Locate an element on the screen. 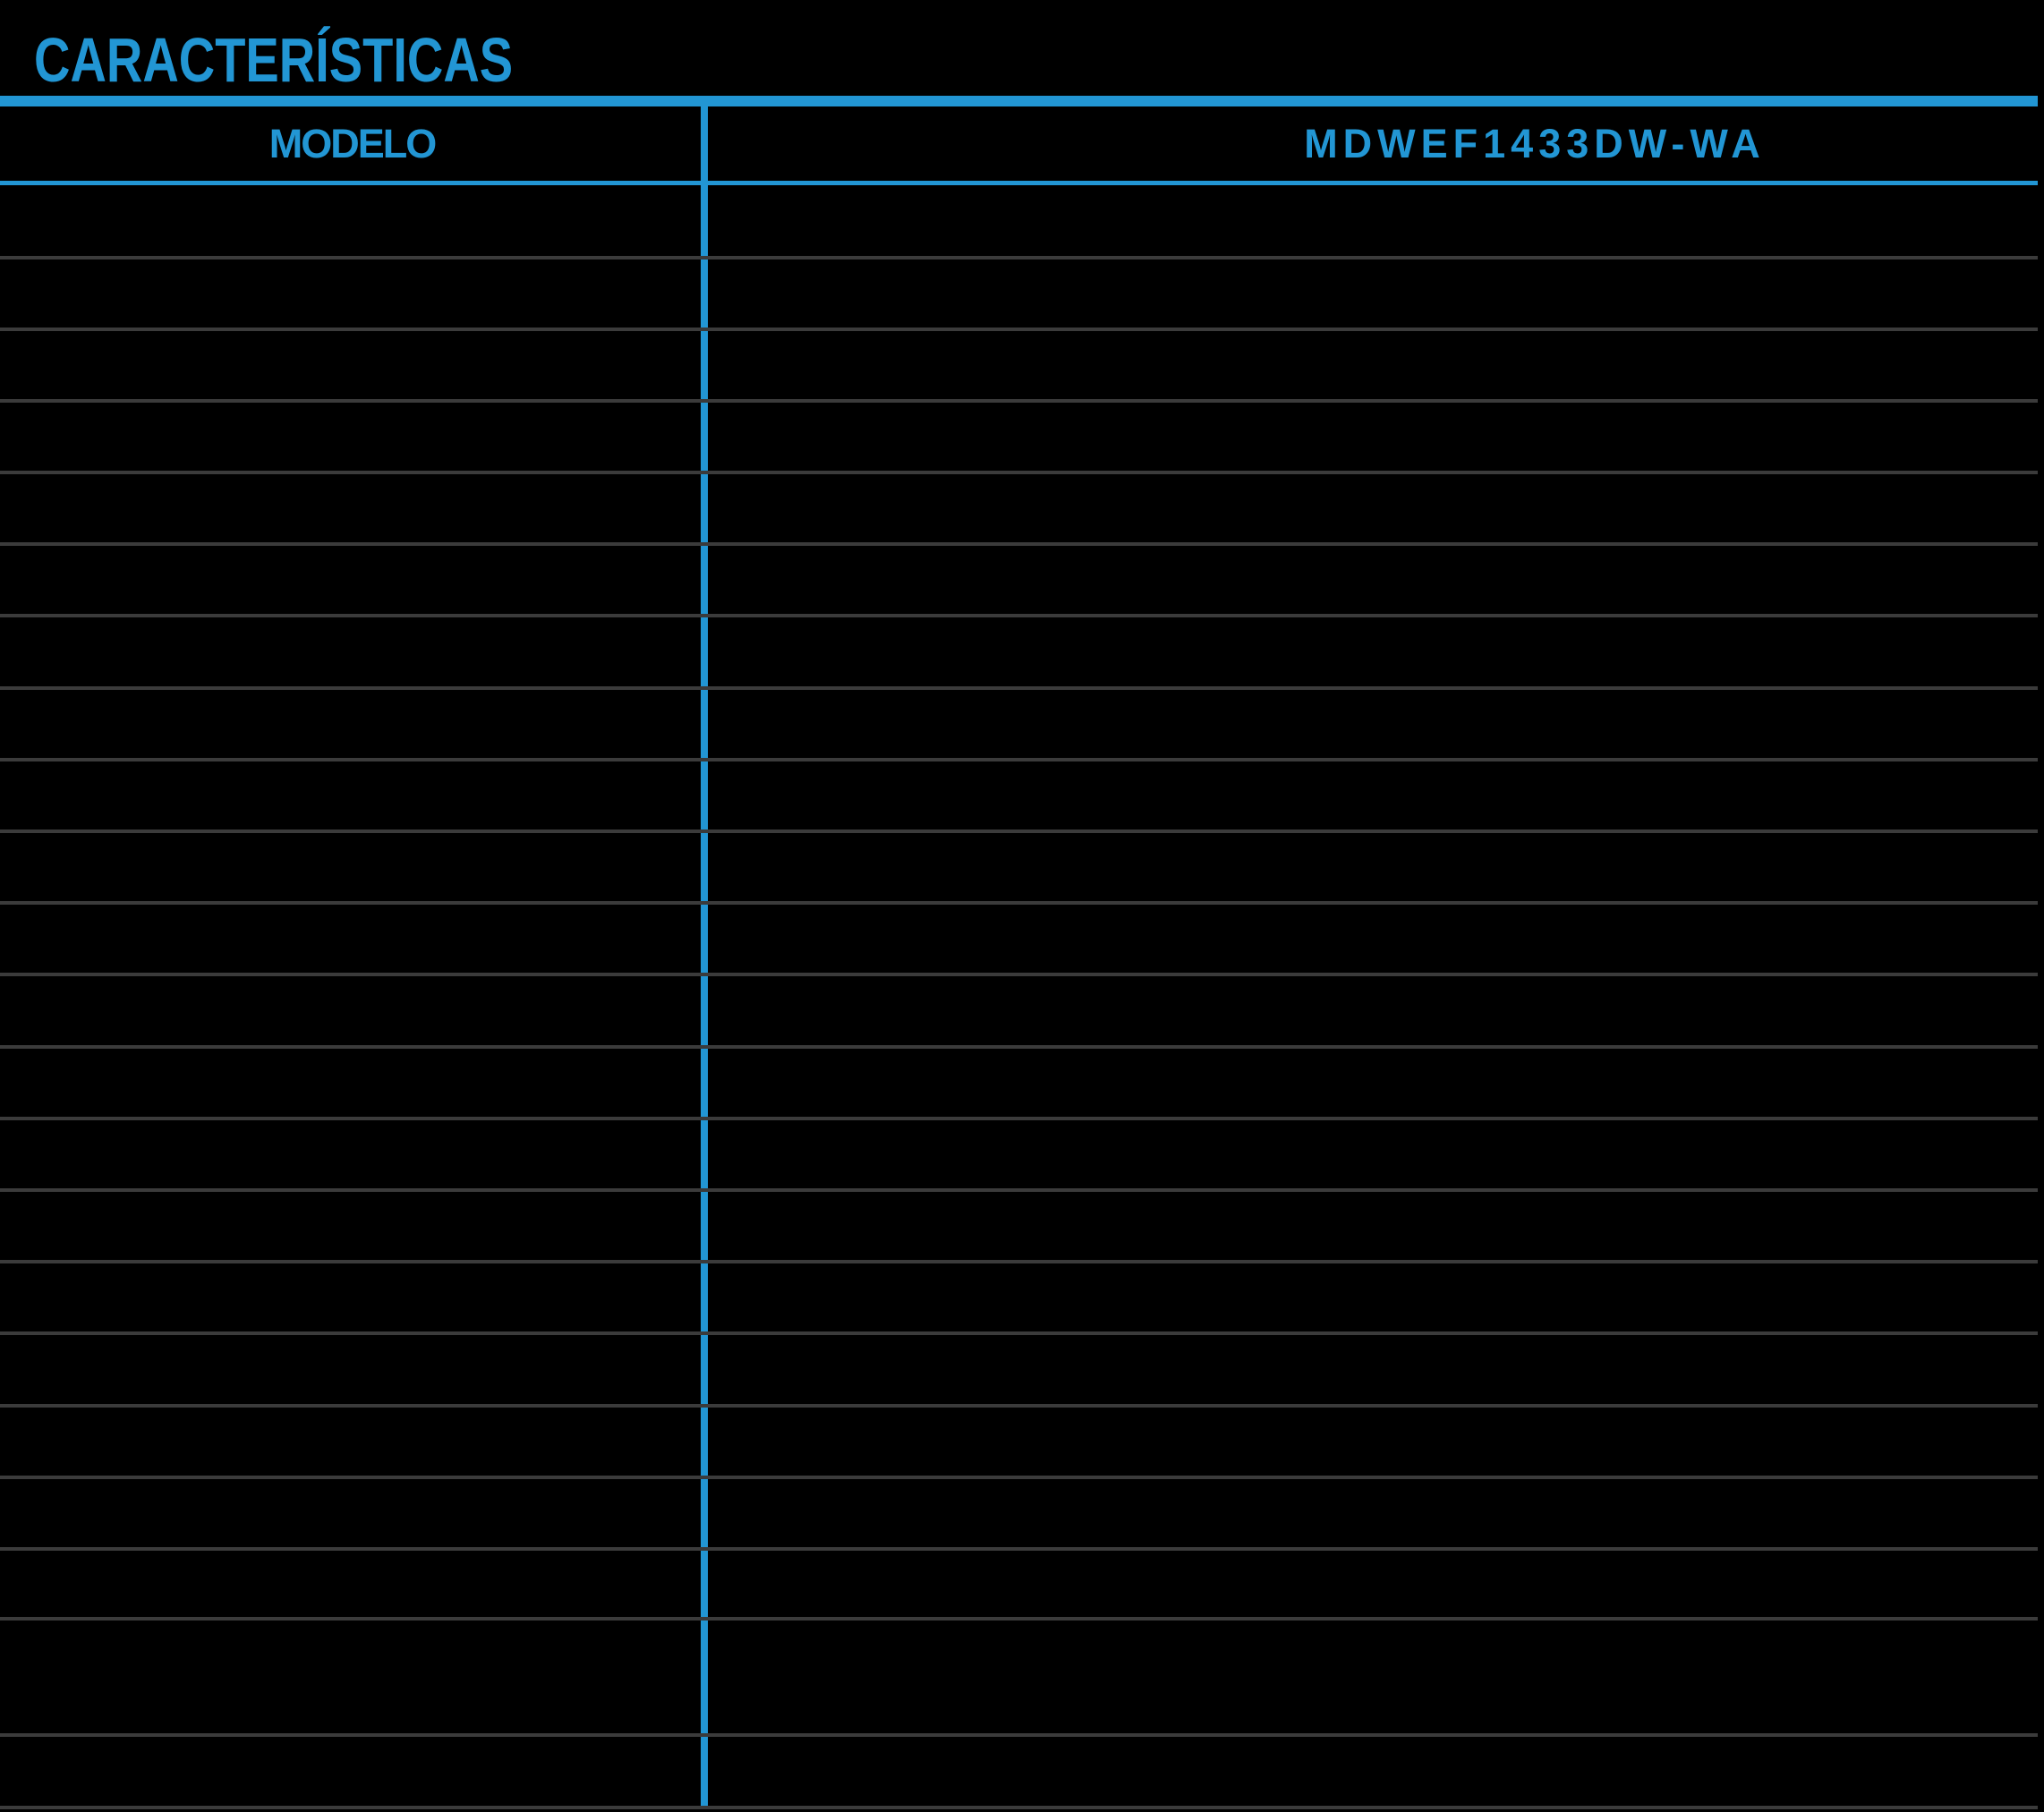 The image size is (2044, 1812). header-top-rule is located at coordinates (1019, 101).